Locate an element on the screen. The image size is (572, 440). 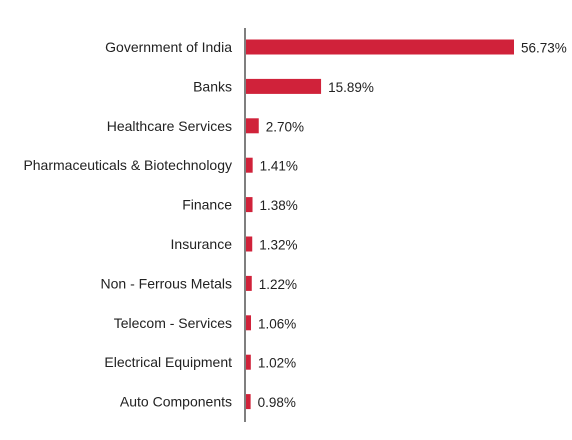
category-label: Finance is located at coordinates (207, 205).